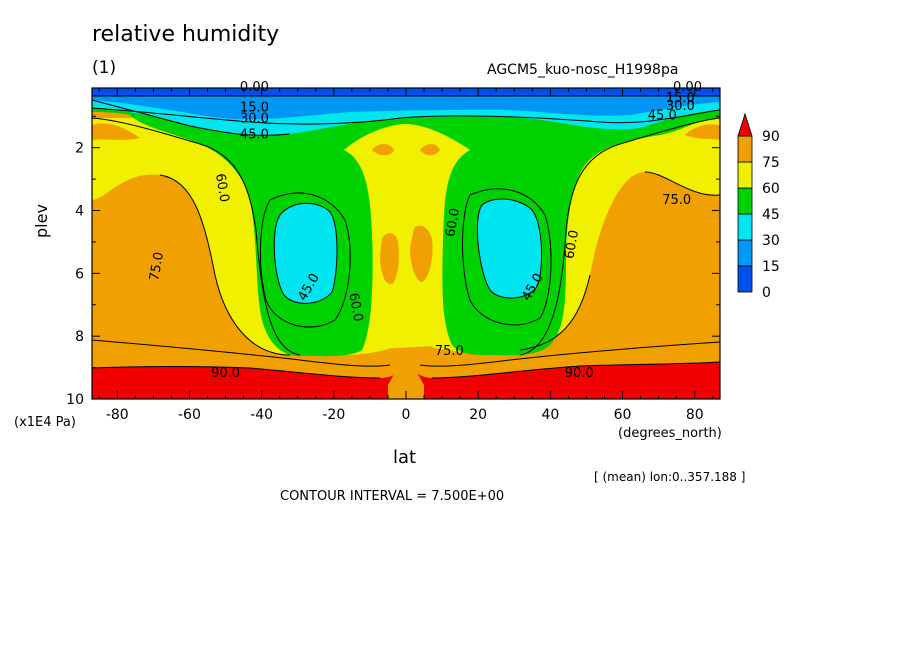 The width and height of the screenshot is (904, 654). Describe the element at coordinates (392, 496) in the screenshot. I see `contour-interval: CONTOUR INTERVAL = 7.500E+00` at that location.